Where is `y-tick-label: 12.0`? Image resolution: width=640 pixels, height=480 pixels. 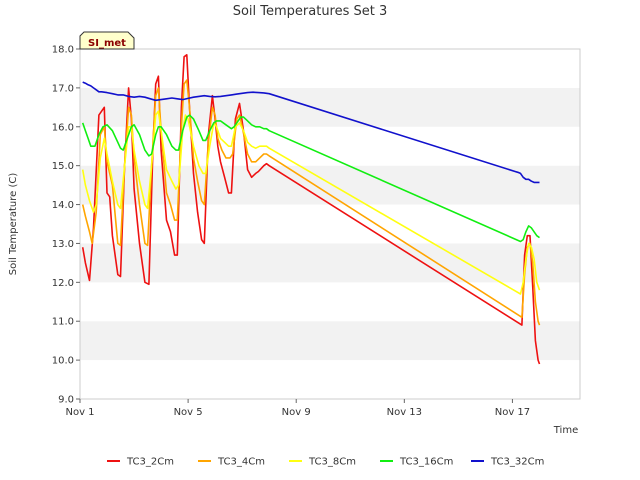
y-tick-label: 12.0 is located at coordinates (63, 283).